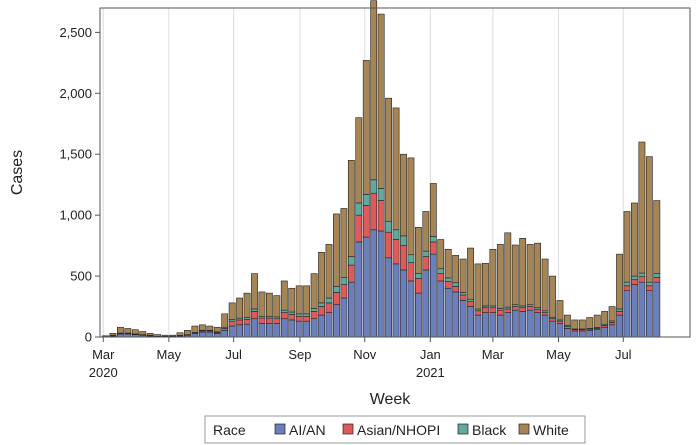 This screenshot has width=700, height=445. I want to click on x-tick-label: Nov, so click(365, 354).